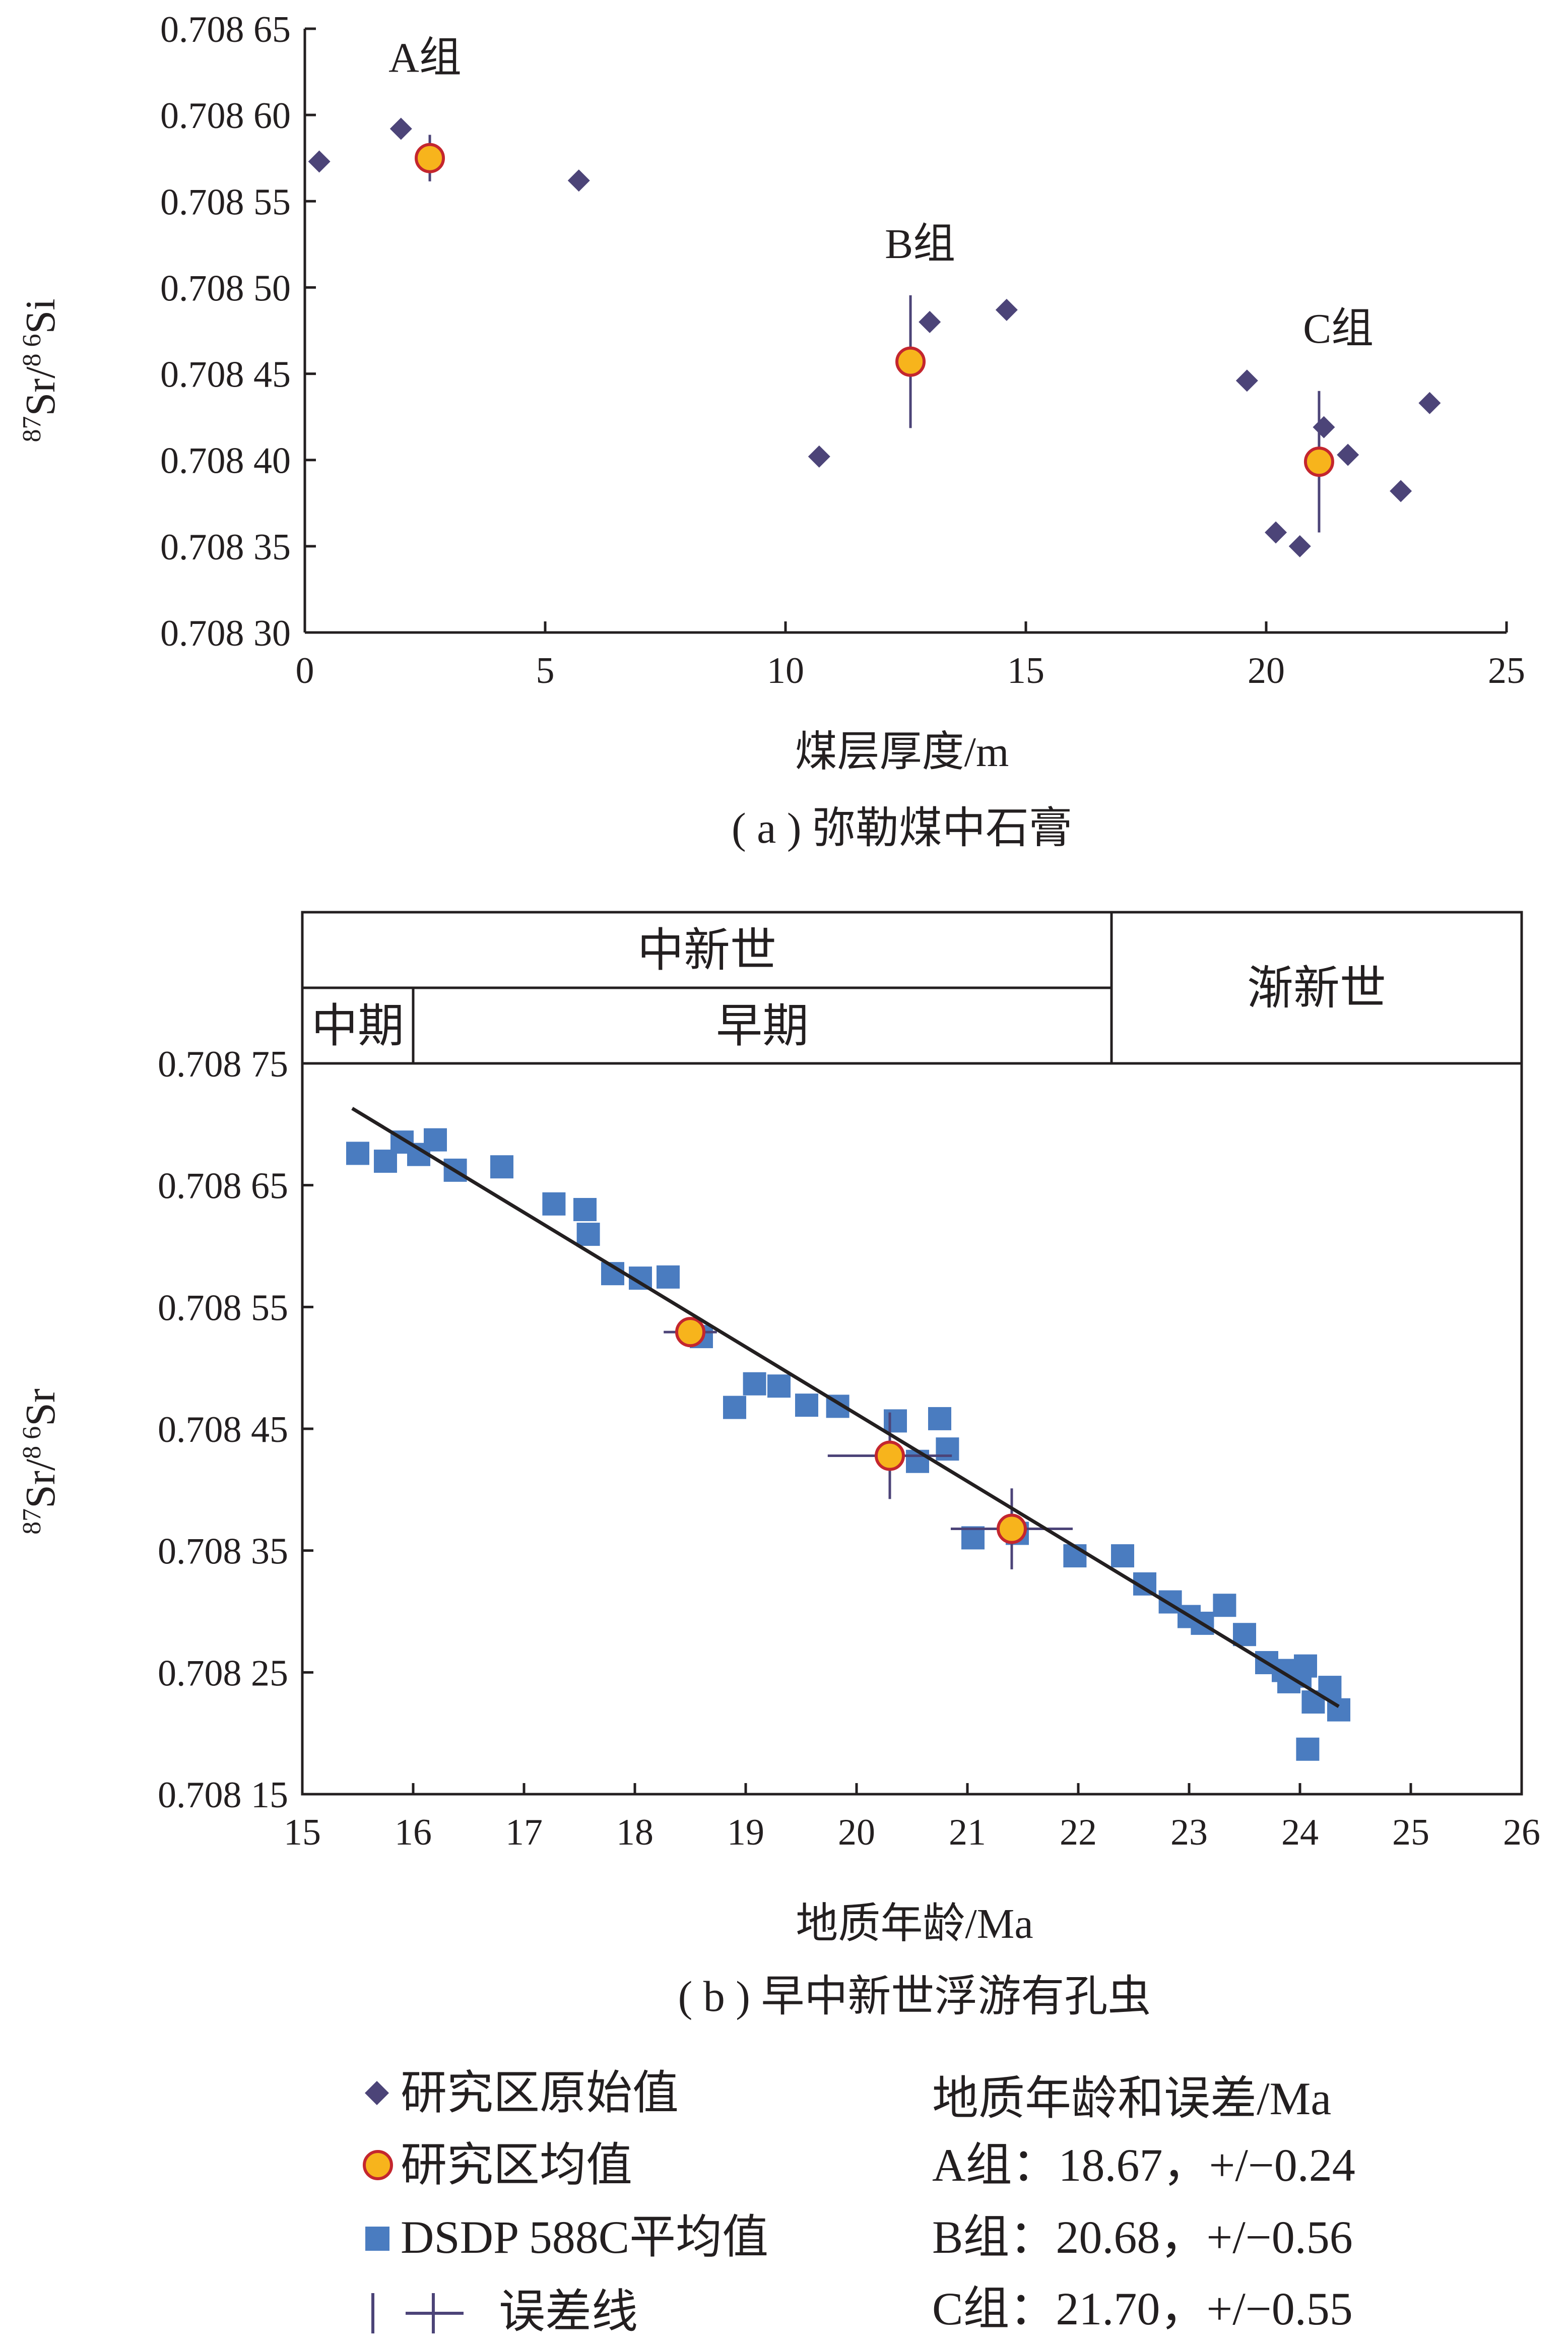 Image resolution: width=1568 pixels, height=2343 pixels. What do you see at coordinates (1142, 2309) in the screenshot?
I see `age-table-row-c: C组：21.70，+/−0.55` at bounding box center [1142, 2309].